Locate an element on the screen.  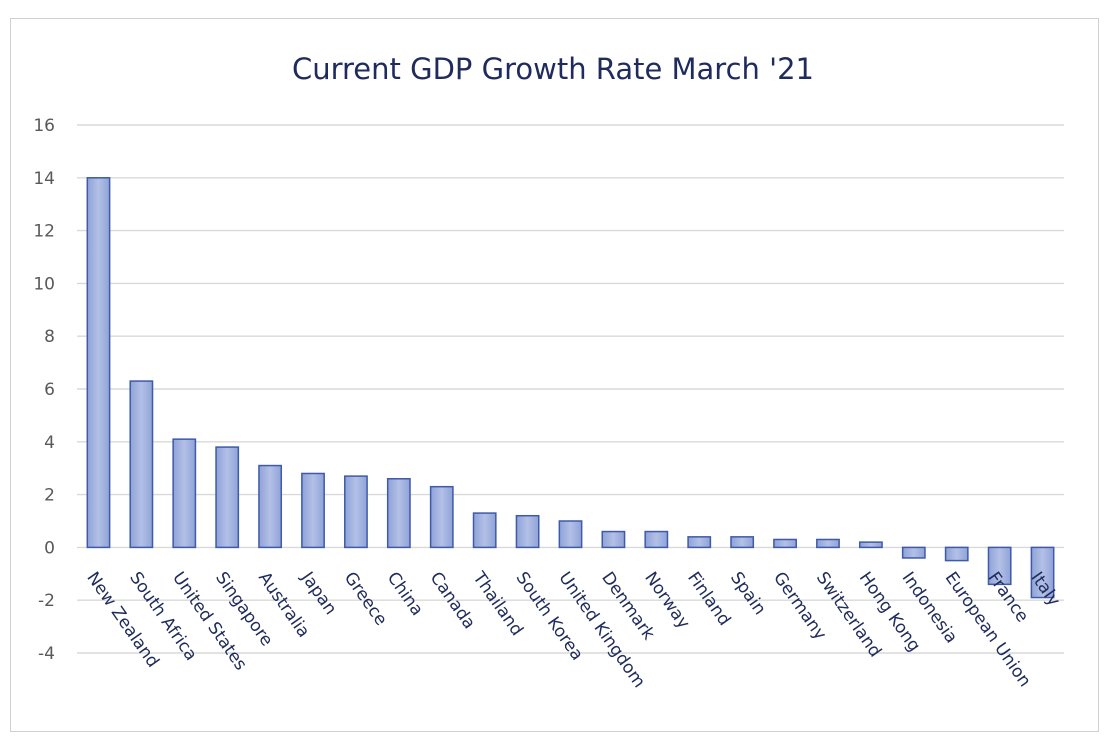
bar-hong-kong is located at coordinates (870, 545).